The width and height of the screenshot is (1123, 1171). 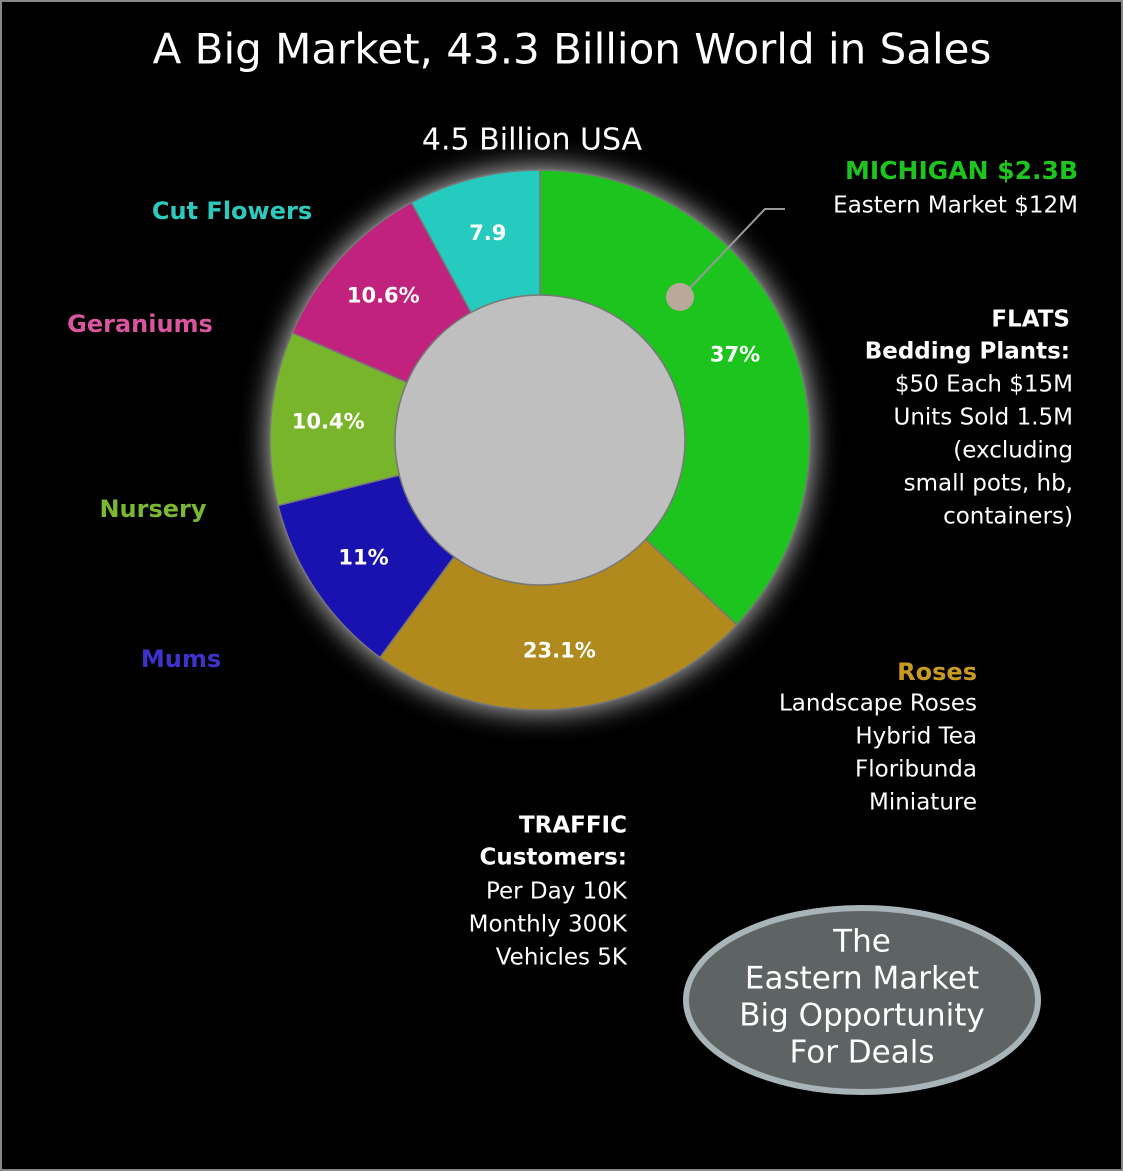 What do you see at coordinates (984, 385) in the screenshot?
I see `annotation-line: $50 Each $15M` at bounding box center [984, 385].